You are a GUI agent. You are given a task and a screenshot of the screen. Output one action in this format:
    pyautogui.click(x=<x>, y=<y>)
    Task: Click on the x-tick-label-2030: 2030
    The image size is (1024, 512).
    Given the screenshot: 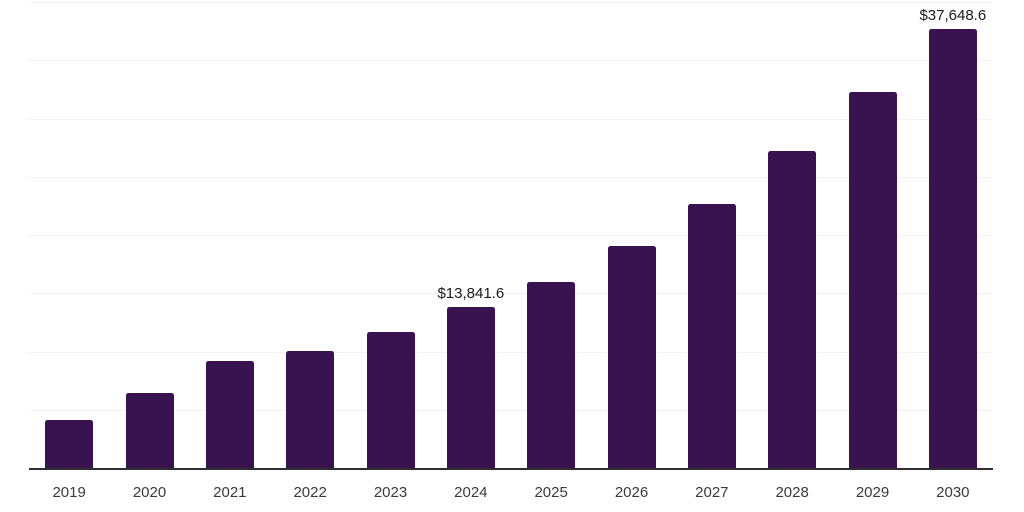 What is the action you would take?
    pyautogui.click(x=953, y=492)
    